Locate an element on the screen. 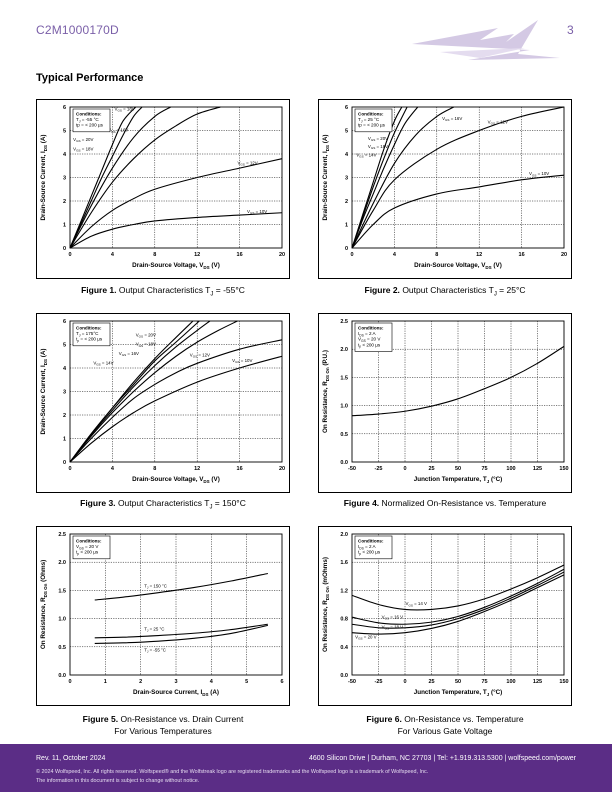 The image size is (612, 792). y-tick-label: 6 is located at coordinates (64, 108).